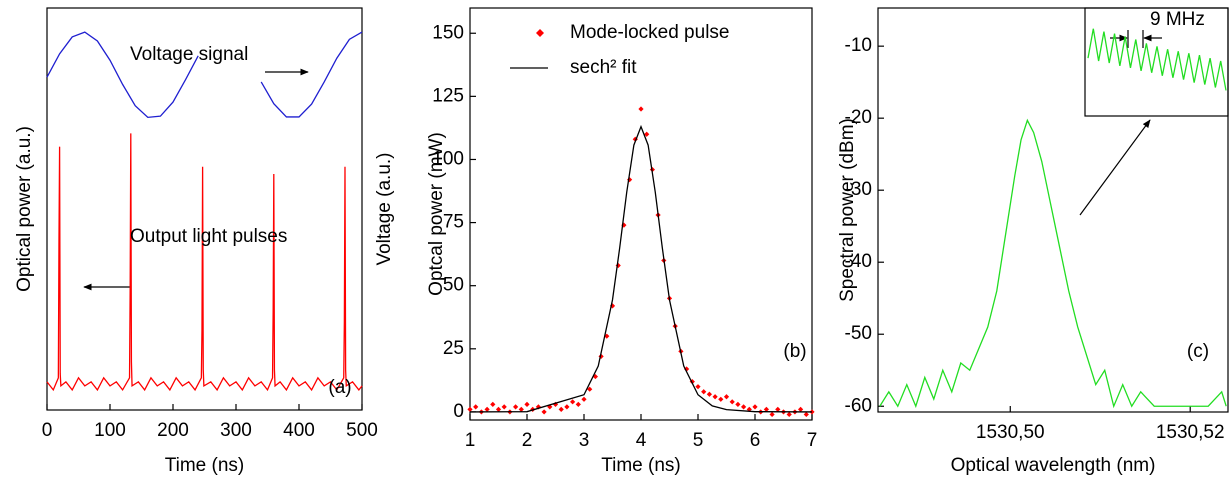  Describe the element at coordinates (858, 189) in the screenshot. I see `y-tick-label: -30` at that location.